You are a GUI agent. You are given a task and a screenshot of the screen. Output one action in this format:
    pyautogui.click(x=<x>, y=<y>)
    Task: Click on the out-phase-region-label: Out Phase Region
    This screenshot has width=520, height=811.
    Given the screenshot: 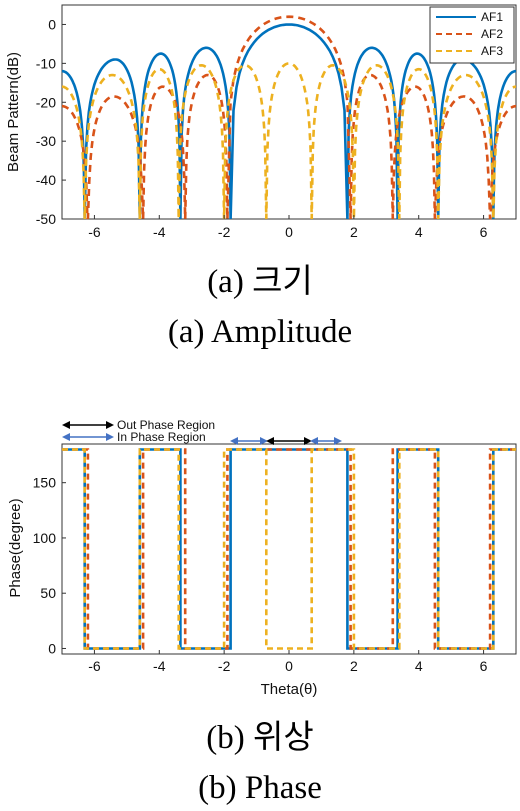 What is the action you would take?
    pyautogui.click(x=166, y=425)
    